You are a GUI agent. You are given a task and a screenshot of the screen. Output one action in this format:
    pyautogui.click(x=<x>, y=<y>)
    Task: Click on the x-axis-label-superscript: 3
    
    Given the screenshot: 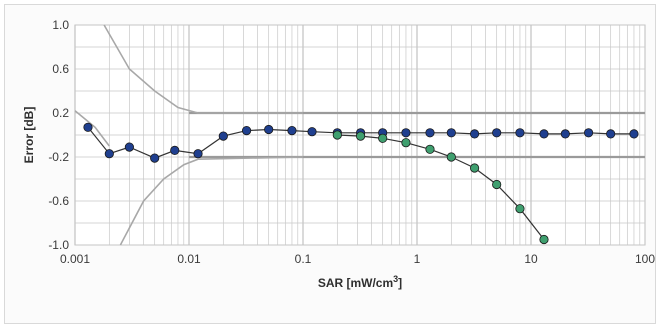 What is the action you would take?
    pyautogui.click(x=395, y=279)
    